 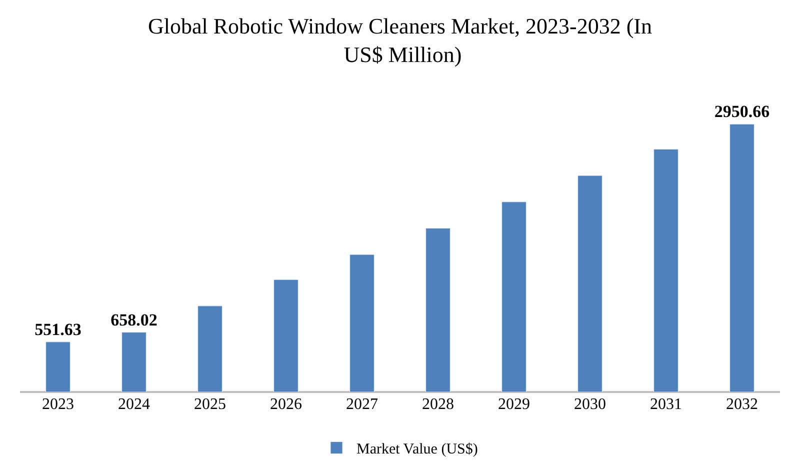 I want to click on data-label: 2950.66, so click(x=742, y=112).